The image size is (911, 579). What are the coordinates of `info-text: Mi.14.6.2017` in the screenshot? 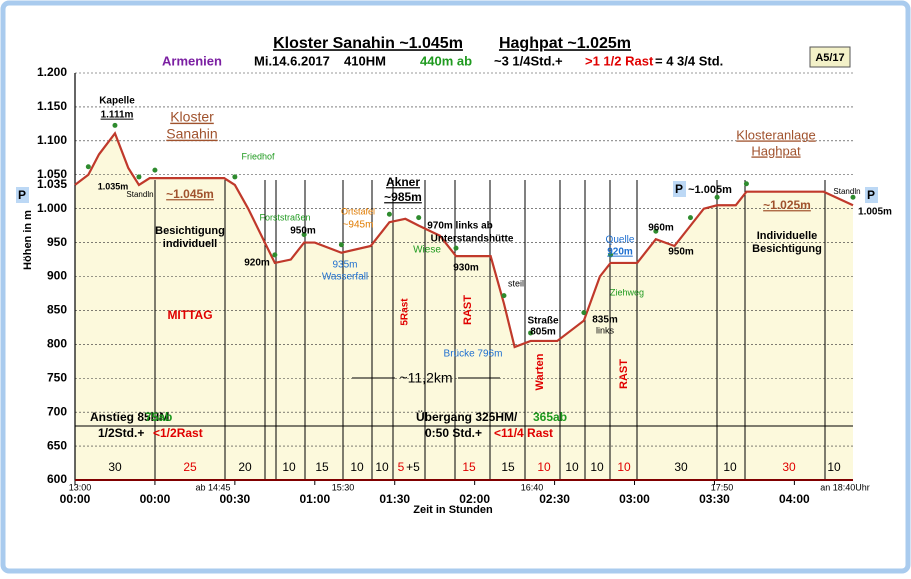 It's located at (292, 60).